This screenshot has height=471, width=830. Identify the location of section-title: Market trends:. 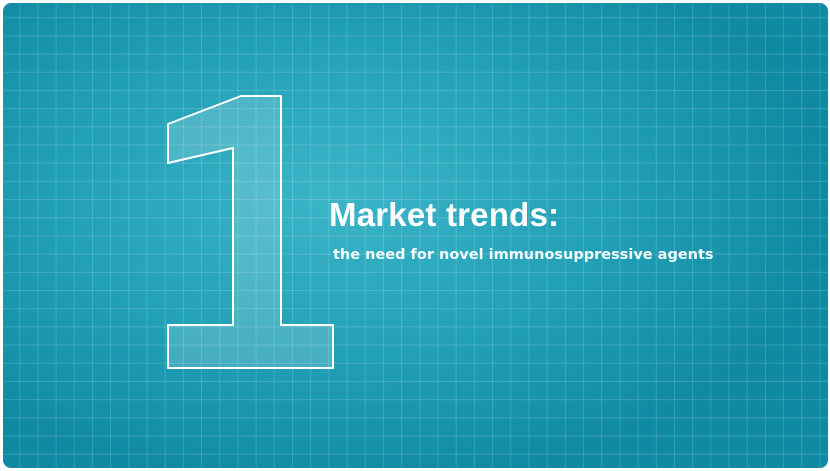
(444, 214).